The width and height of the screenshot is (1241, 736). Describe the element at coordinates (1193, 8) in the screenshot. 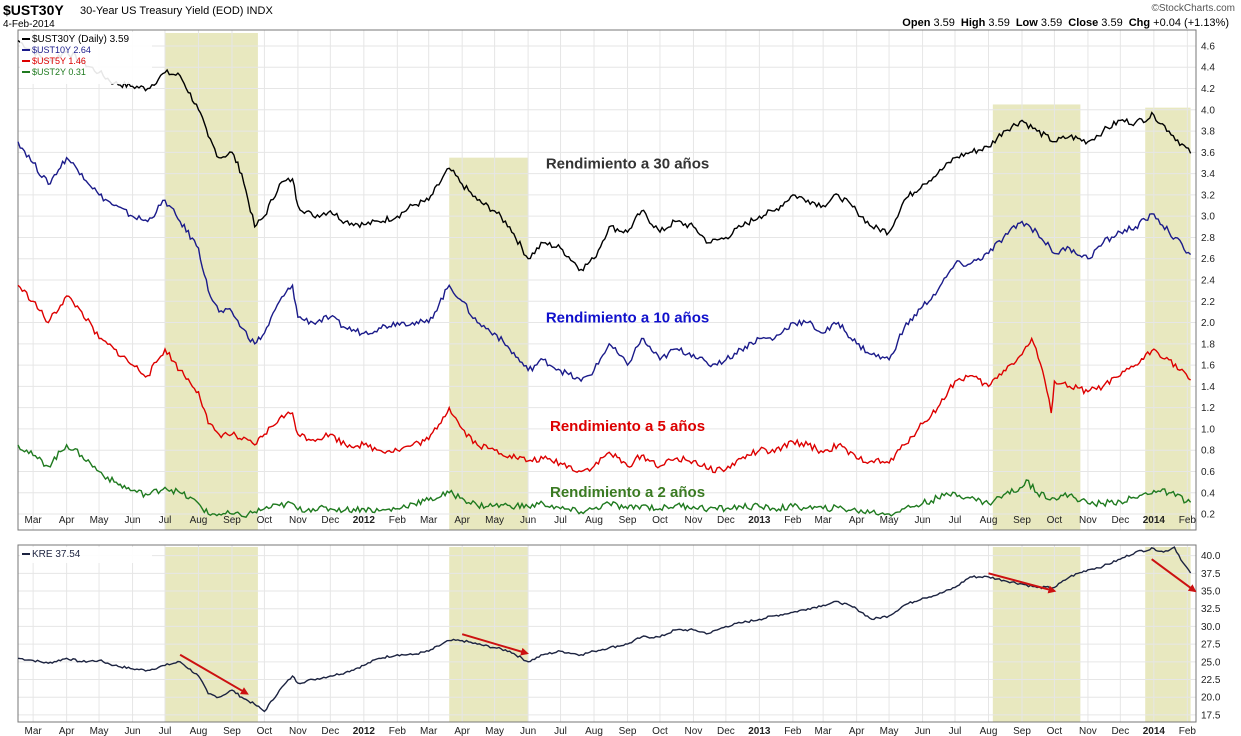

I see `brand-watermark: ©StockCharts.com` at that location.